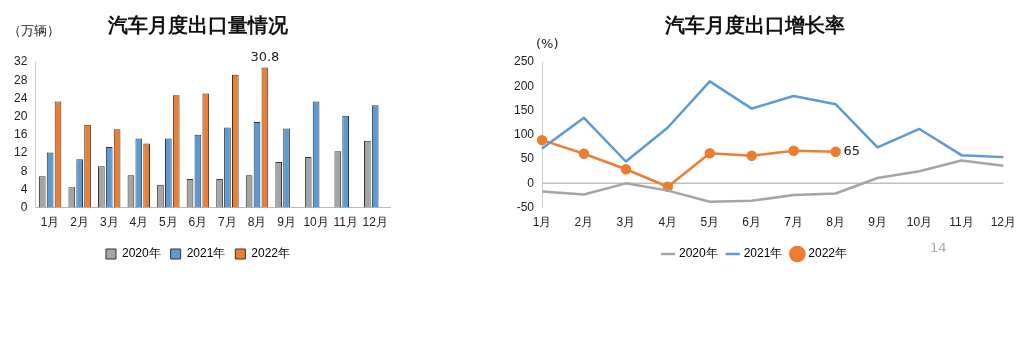 The height and width of the screenshot is (348, 1024). Describe the element at coordinates (524, 109) in the screenshot. I see `y-tick-label: 150` at that location.